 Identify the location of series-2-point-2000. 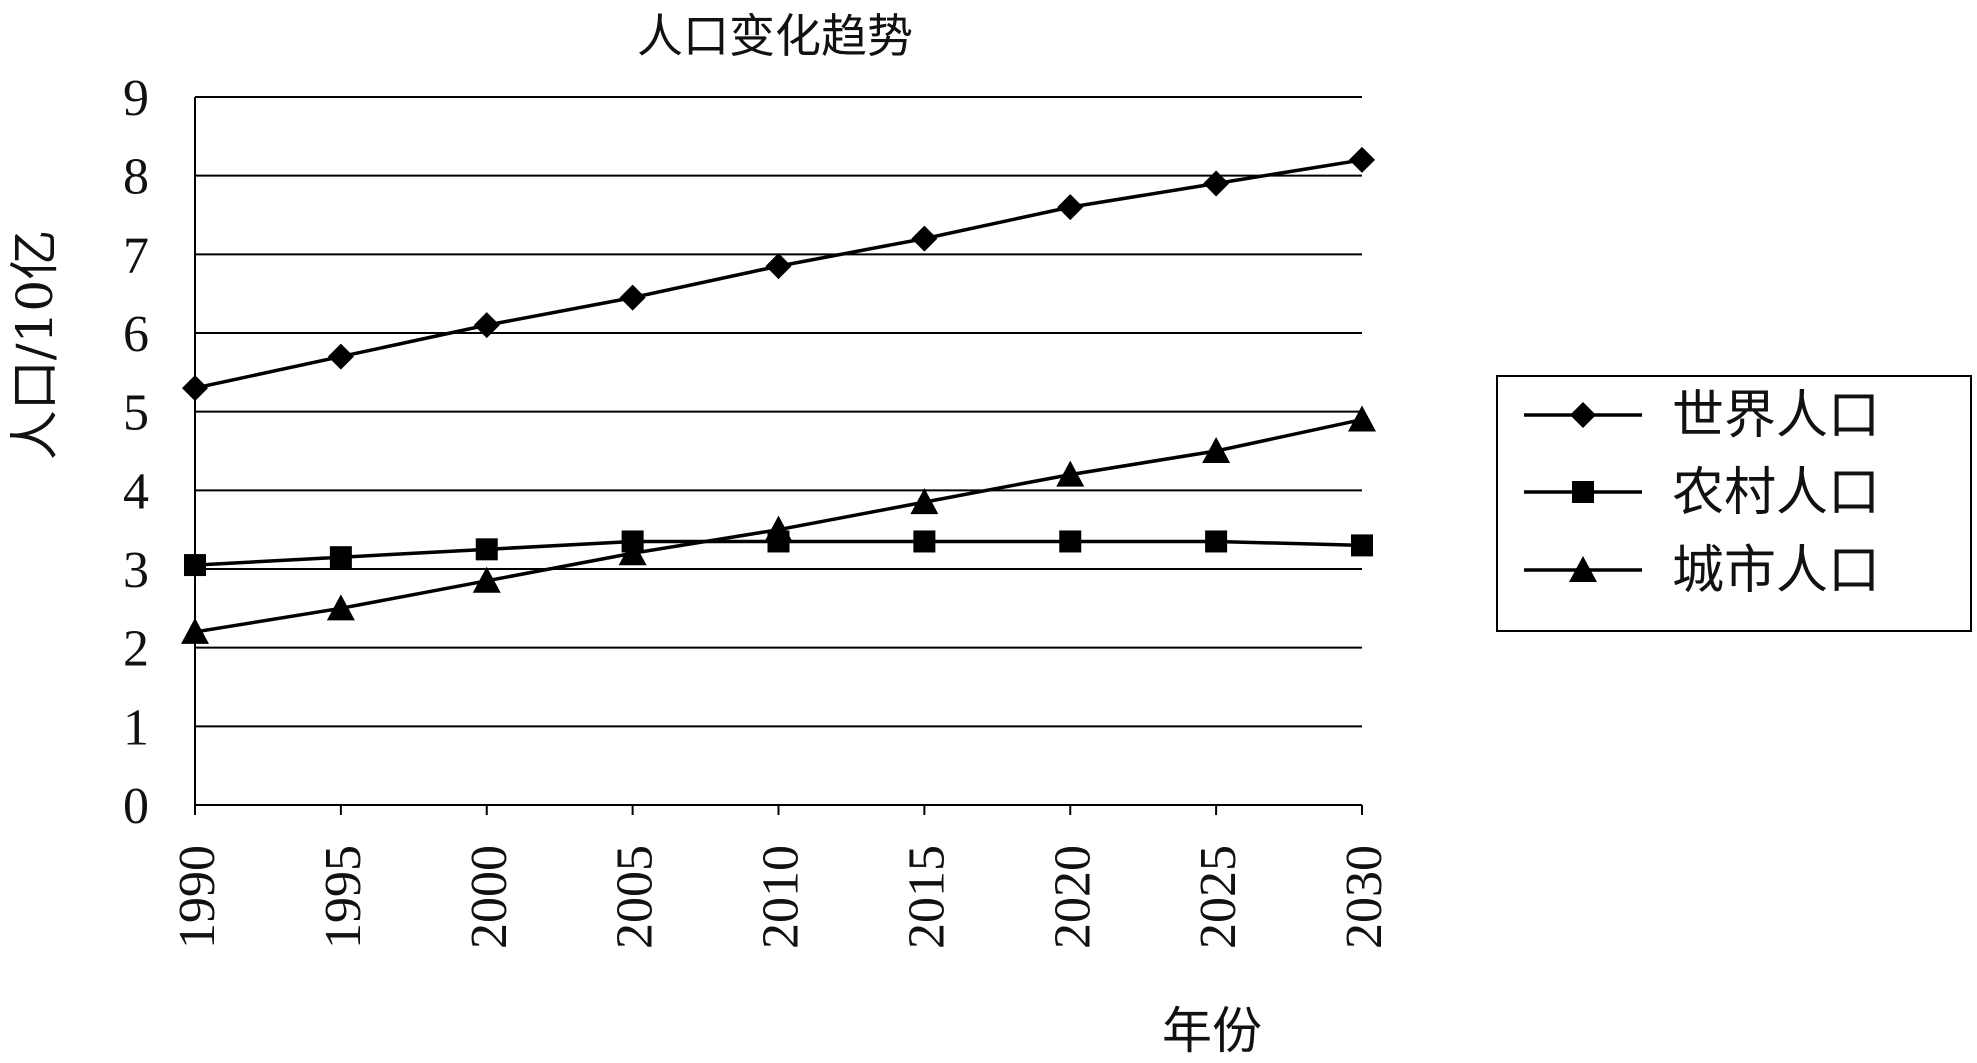
(486, 579).